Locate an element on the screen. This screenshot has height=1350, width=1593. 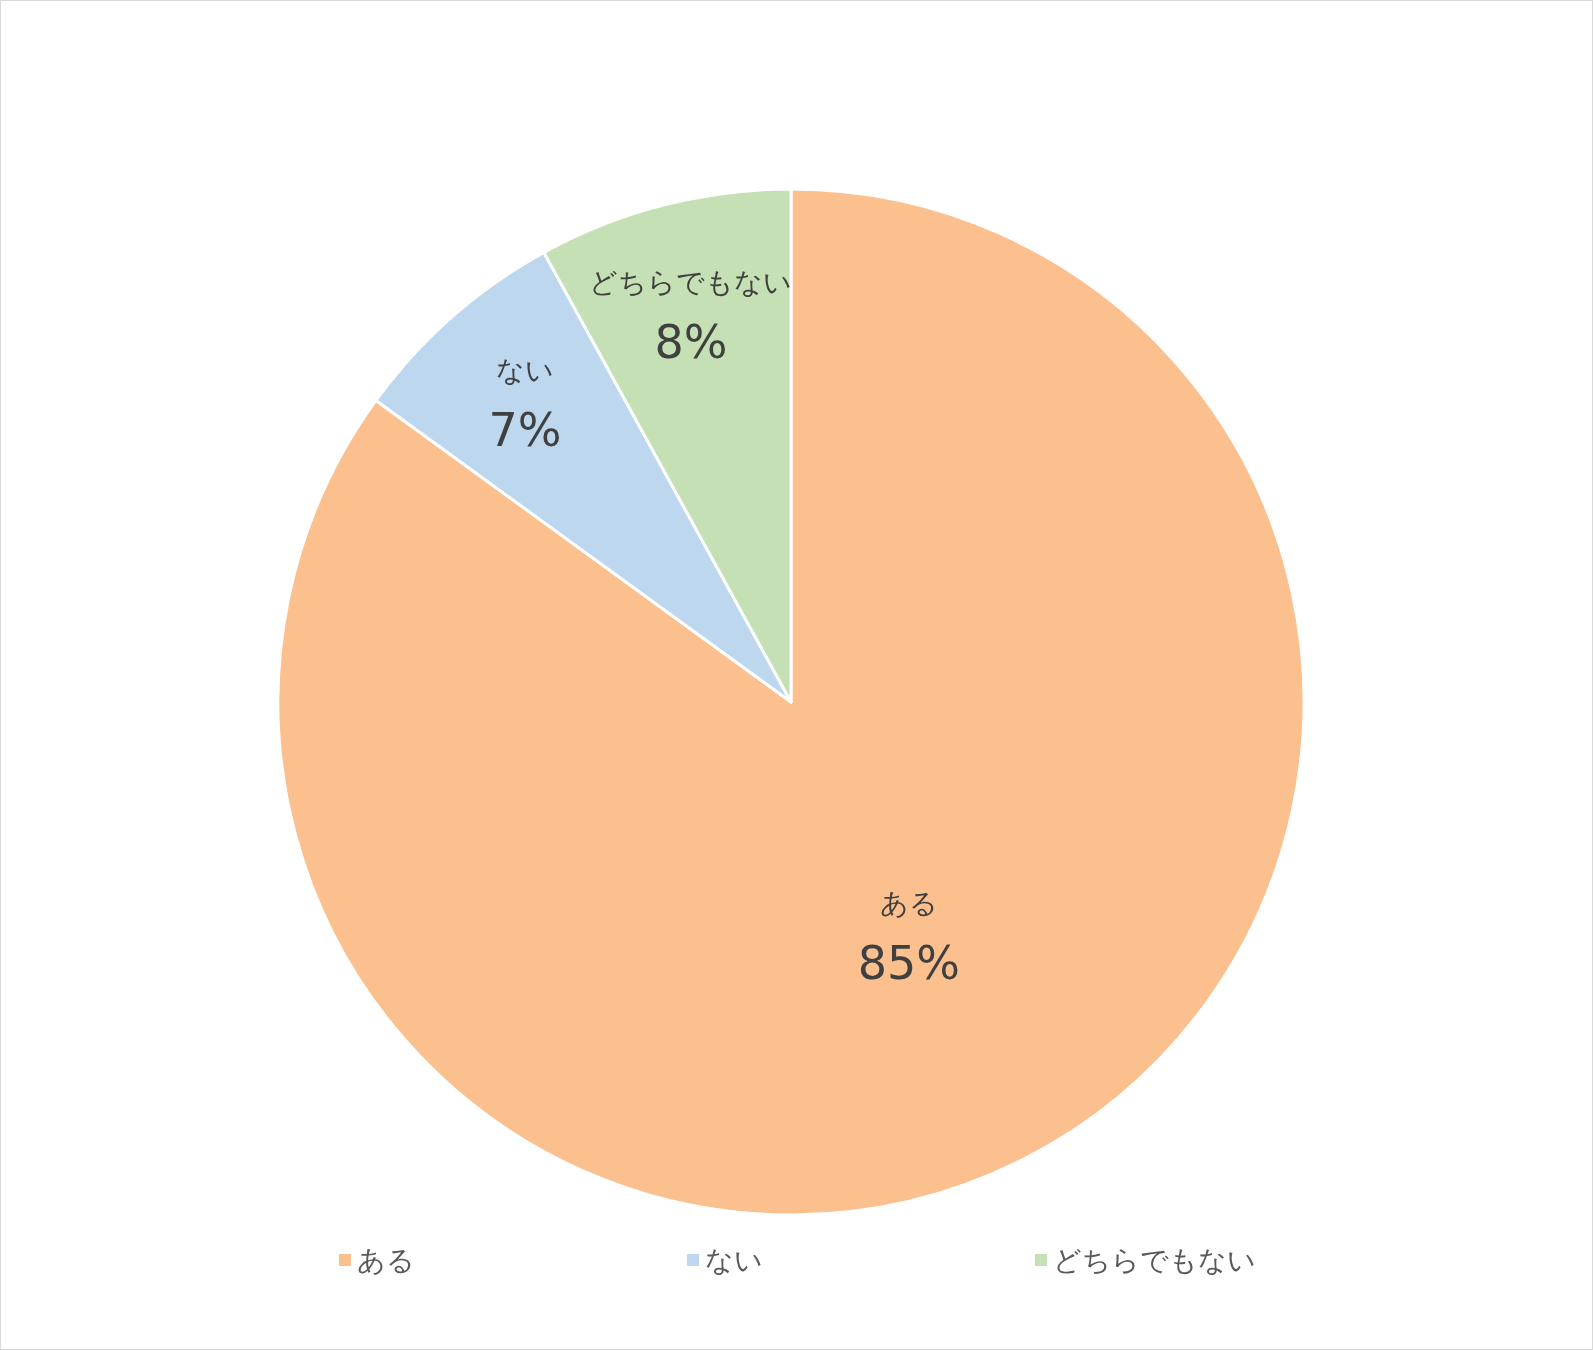
legend-label: どちらでもない is located at coordinates (1154, 1260).